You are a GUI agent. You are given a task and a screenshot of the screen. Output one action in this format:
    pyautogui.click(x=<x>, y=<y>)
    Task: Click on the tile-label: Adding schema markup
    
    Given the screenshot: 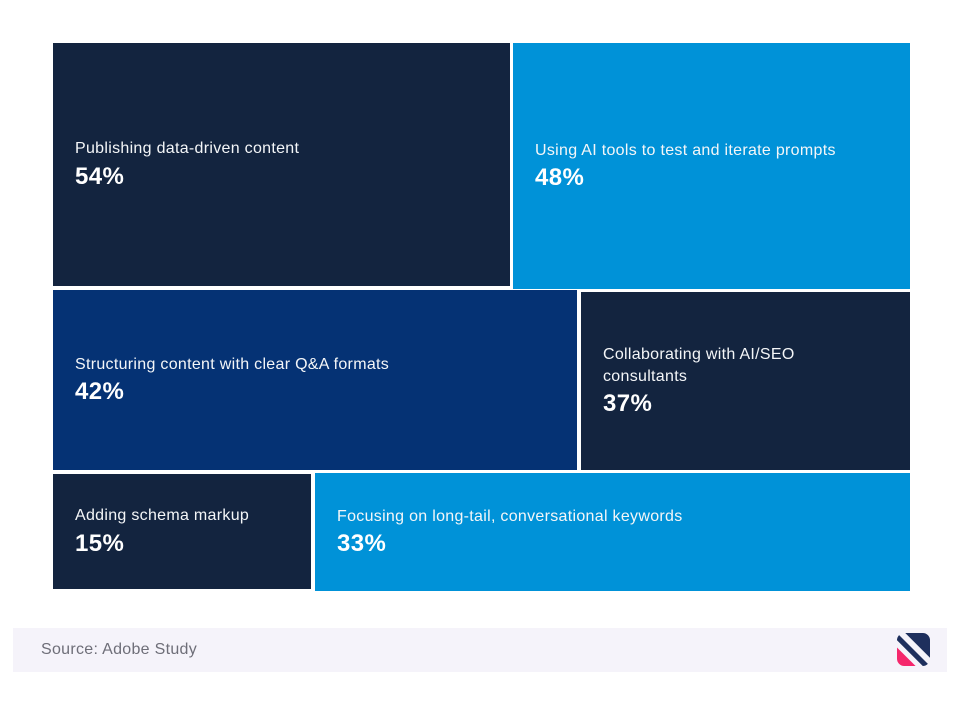 What is the action you would take?
    pyautogui.click(x=162, y=516)
    